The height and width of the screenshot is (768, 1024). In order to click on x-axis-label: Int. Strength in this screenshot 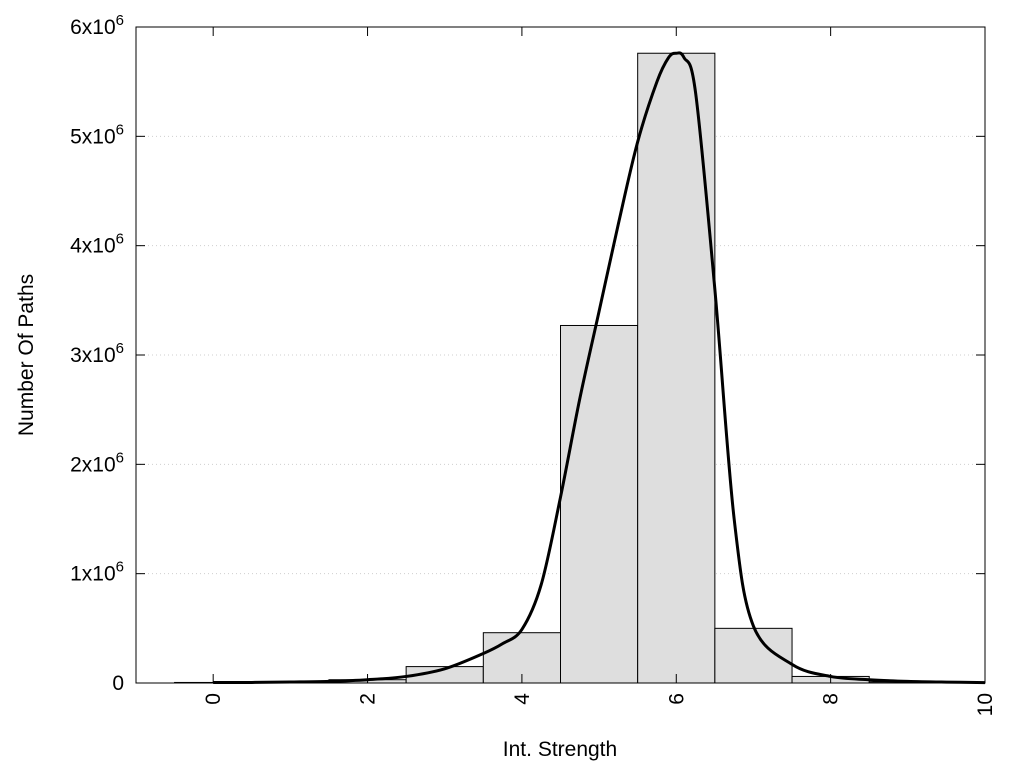, I will do `click(560, 749)`.